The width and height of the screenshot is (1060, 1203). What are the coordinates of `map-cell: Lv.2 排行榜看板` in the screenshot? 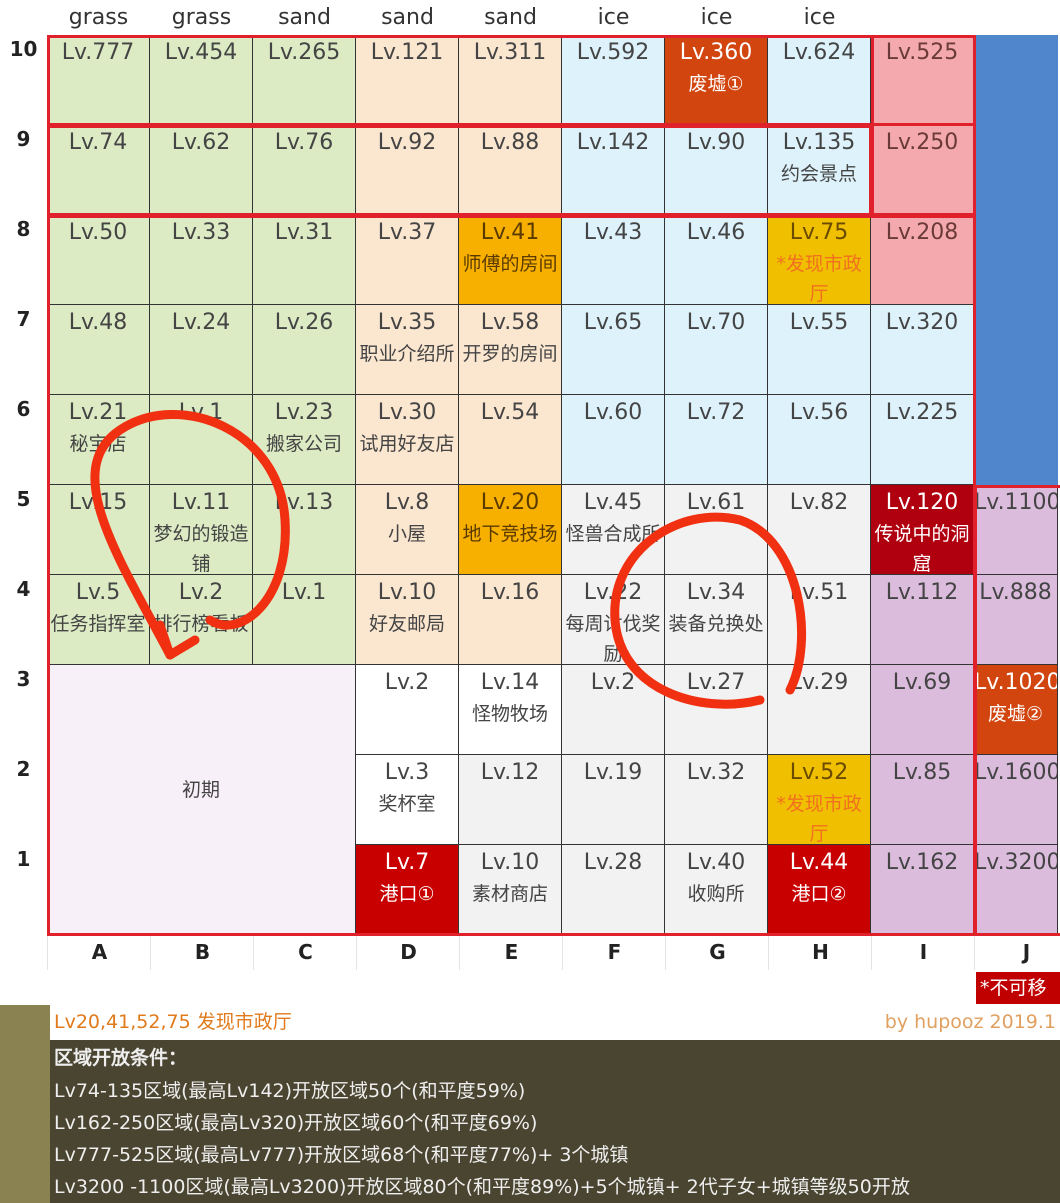 It's located at (201, 620).